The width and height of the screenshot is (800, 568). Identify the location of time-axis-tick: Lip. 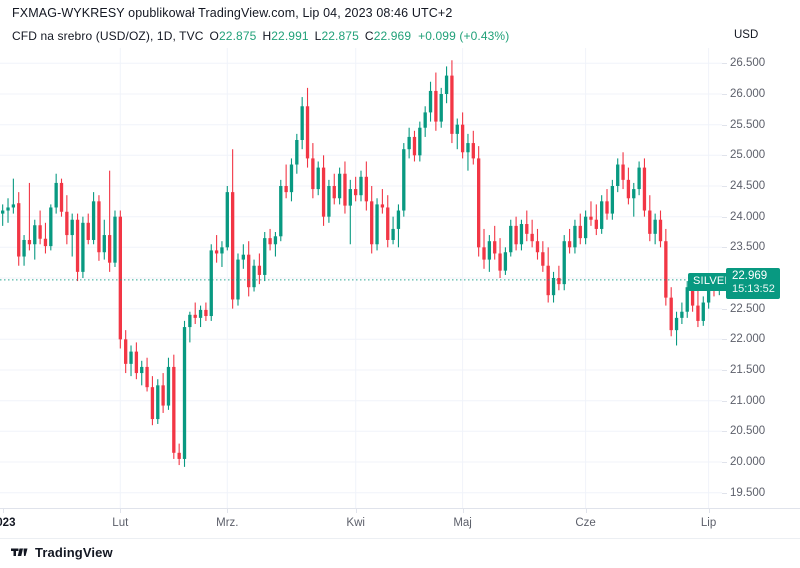
(708, 523).